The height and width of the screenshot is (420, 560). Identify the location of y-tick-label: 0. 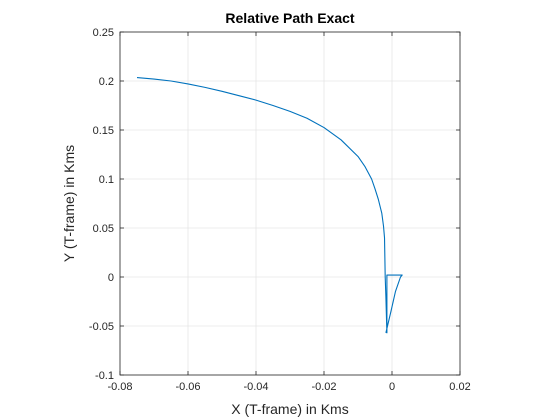
(111, 278).